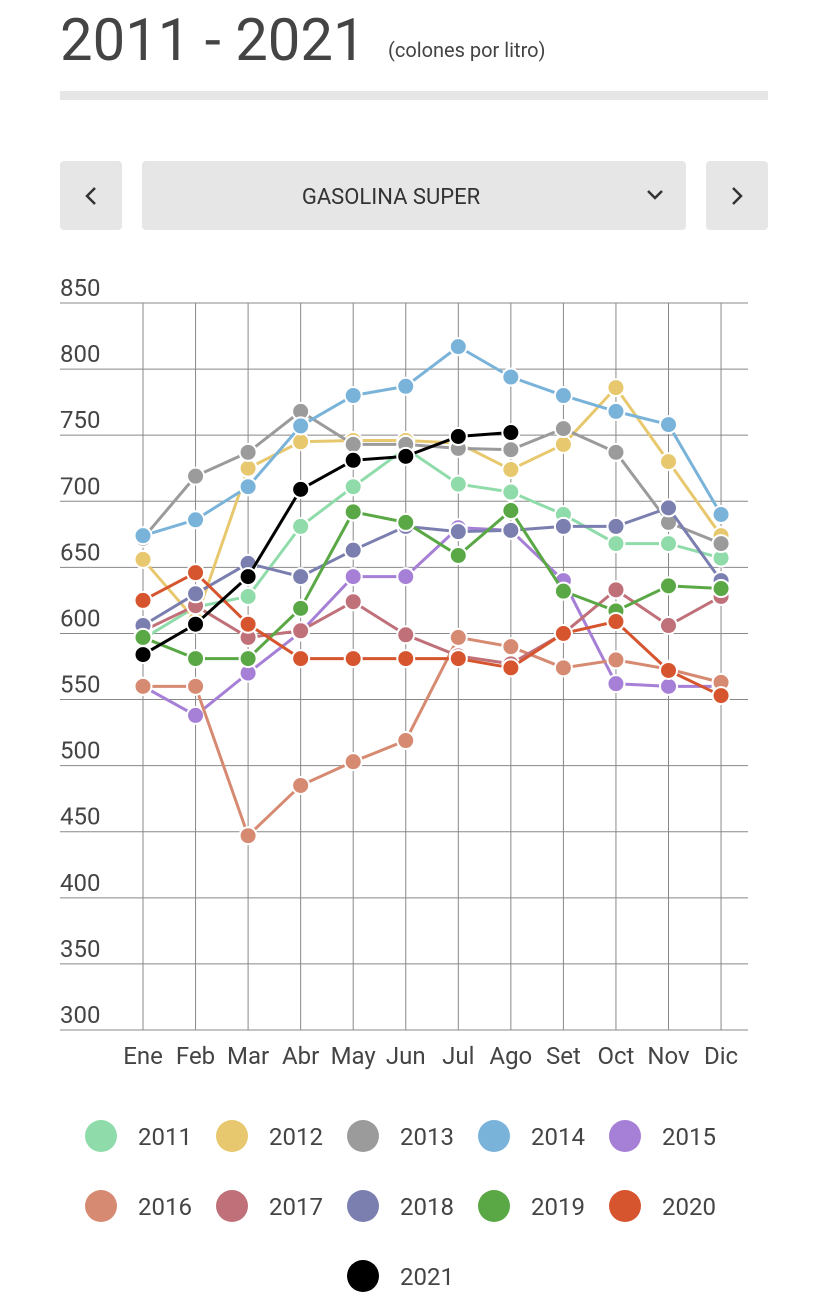 This screenshot has width=828, height=1308. I want to click on legend-label: 2017, so click(296, 1207).